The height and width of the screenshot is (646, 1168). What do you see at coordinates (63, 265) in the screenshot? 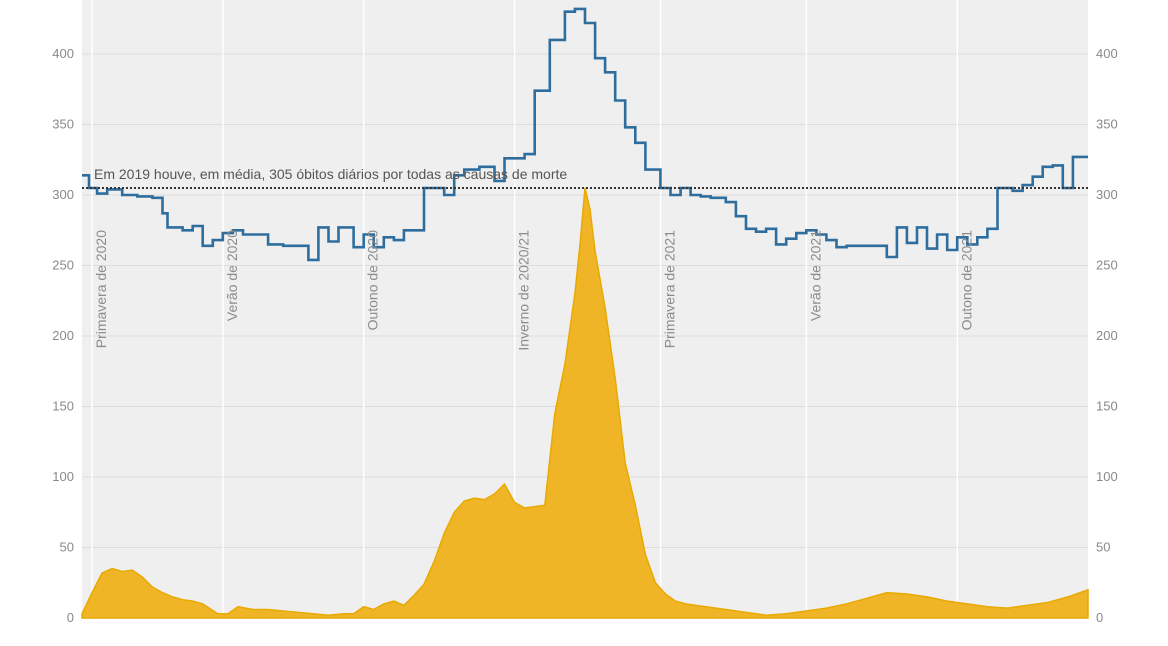
I see `y-tick-label-left: 250` at bounding box center [63, 265].